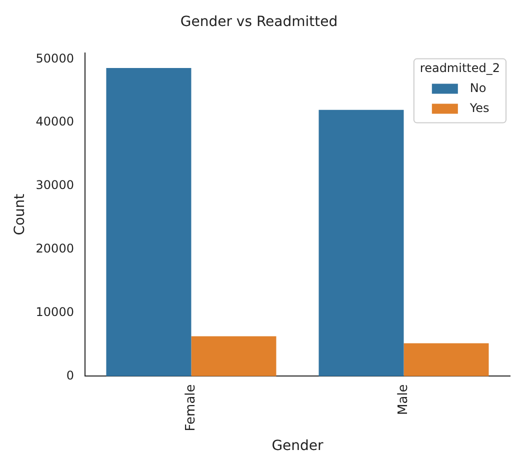 This screenshot has width=520, height=467. What do you see at coordinates (460, 67) in the screenshot?
I see `legend-title: readmitted_2` at bounding box center [460, 67].